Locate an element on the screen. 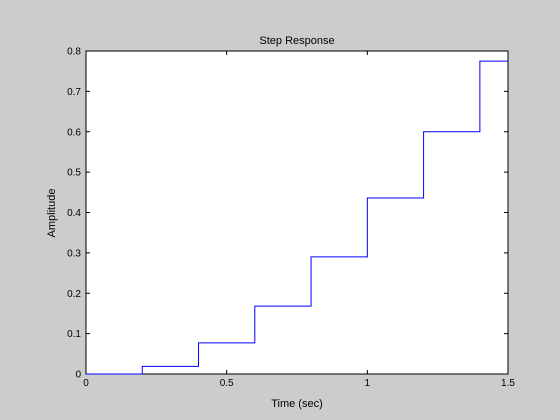 The height and width of the screenshot is (420, 560). y-tick-label: 0.4 is located at coordinates (74, 213).